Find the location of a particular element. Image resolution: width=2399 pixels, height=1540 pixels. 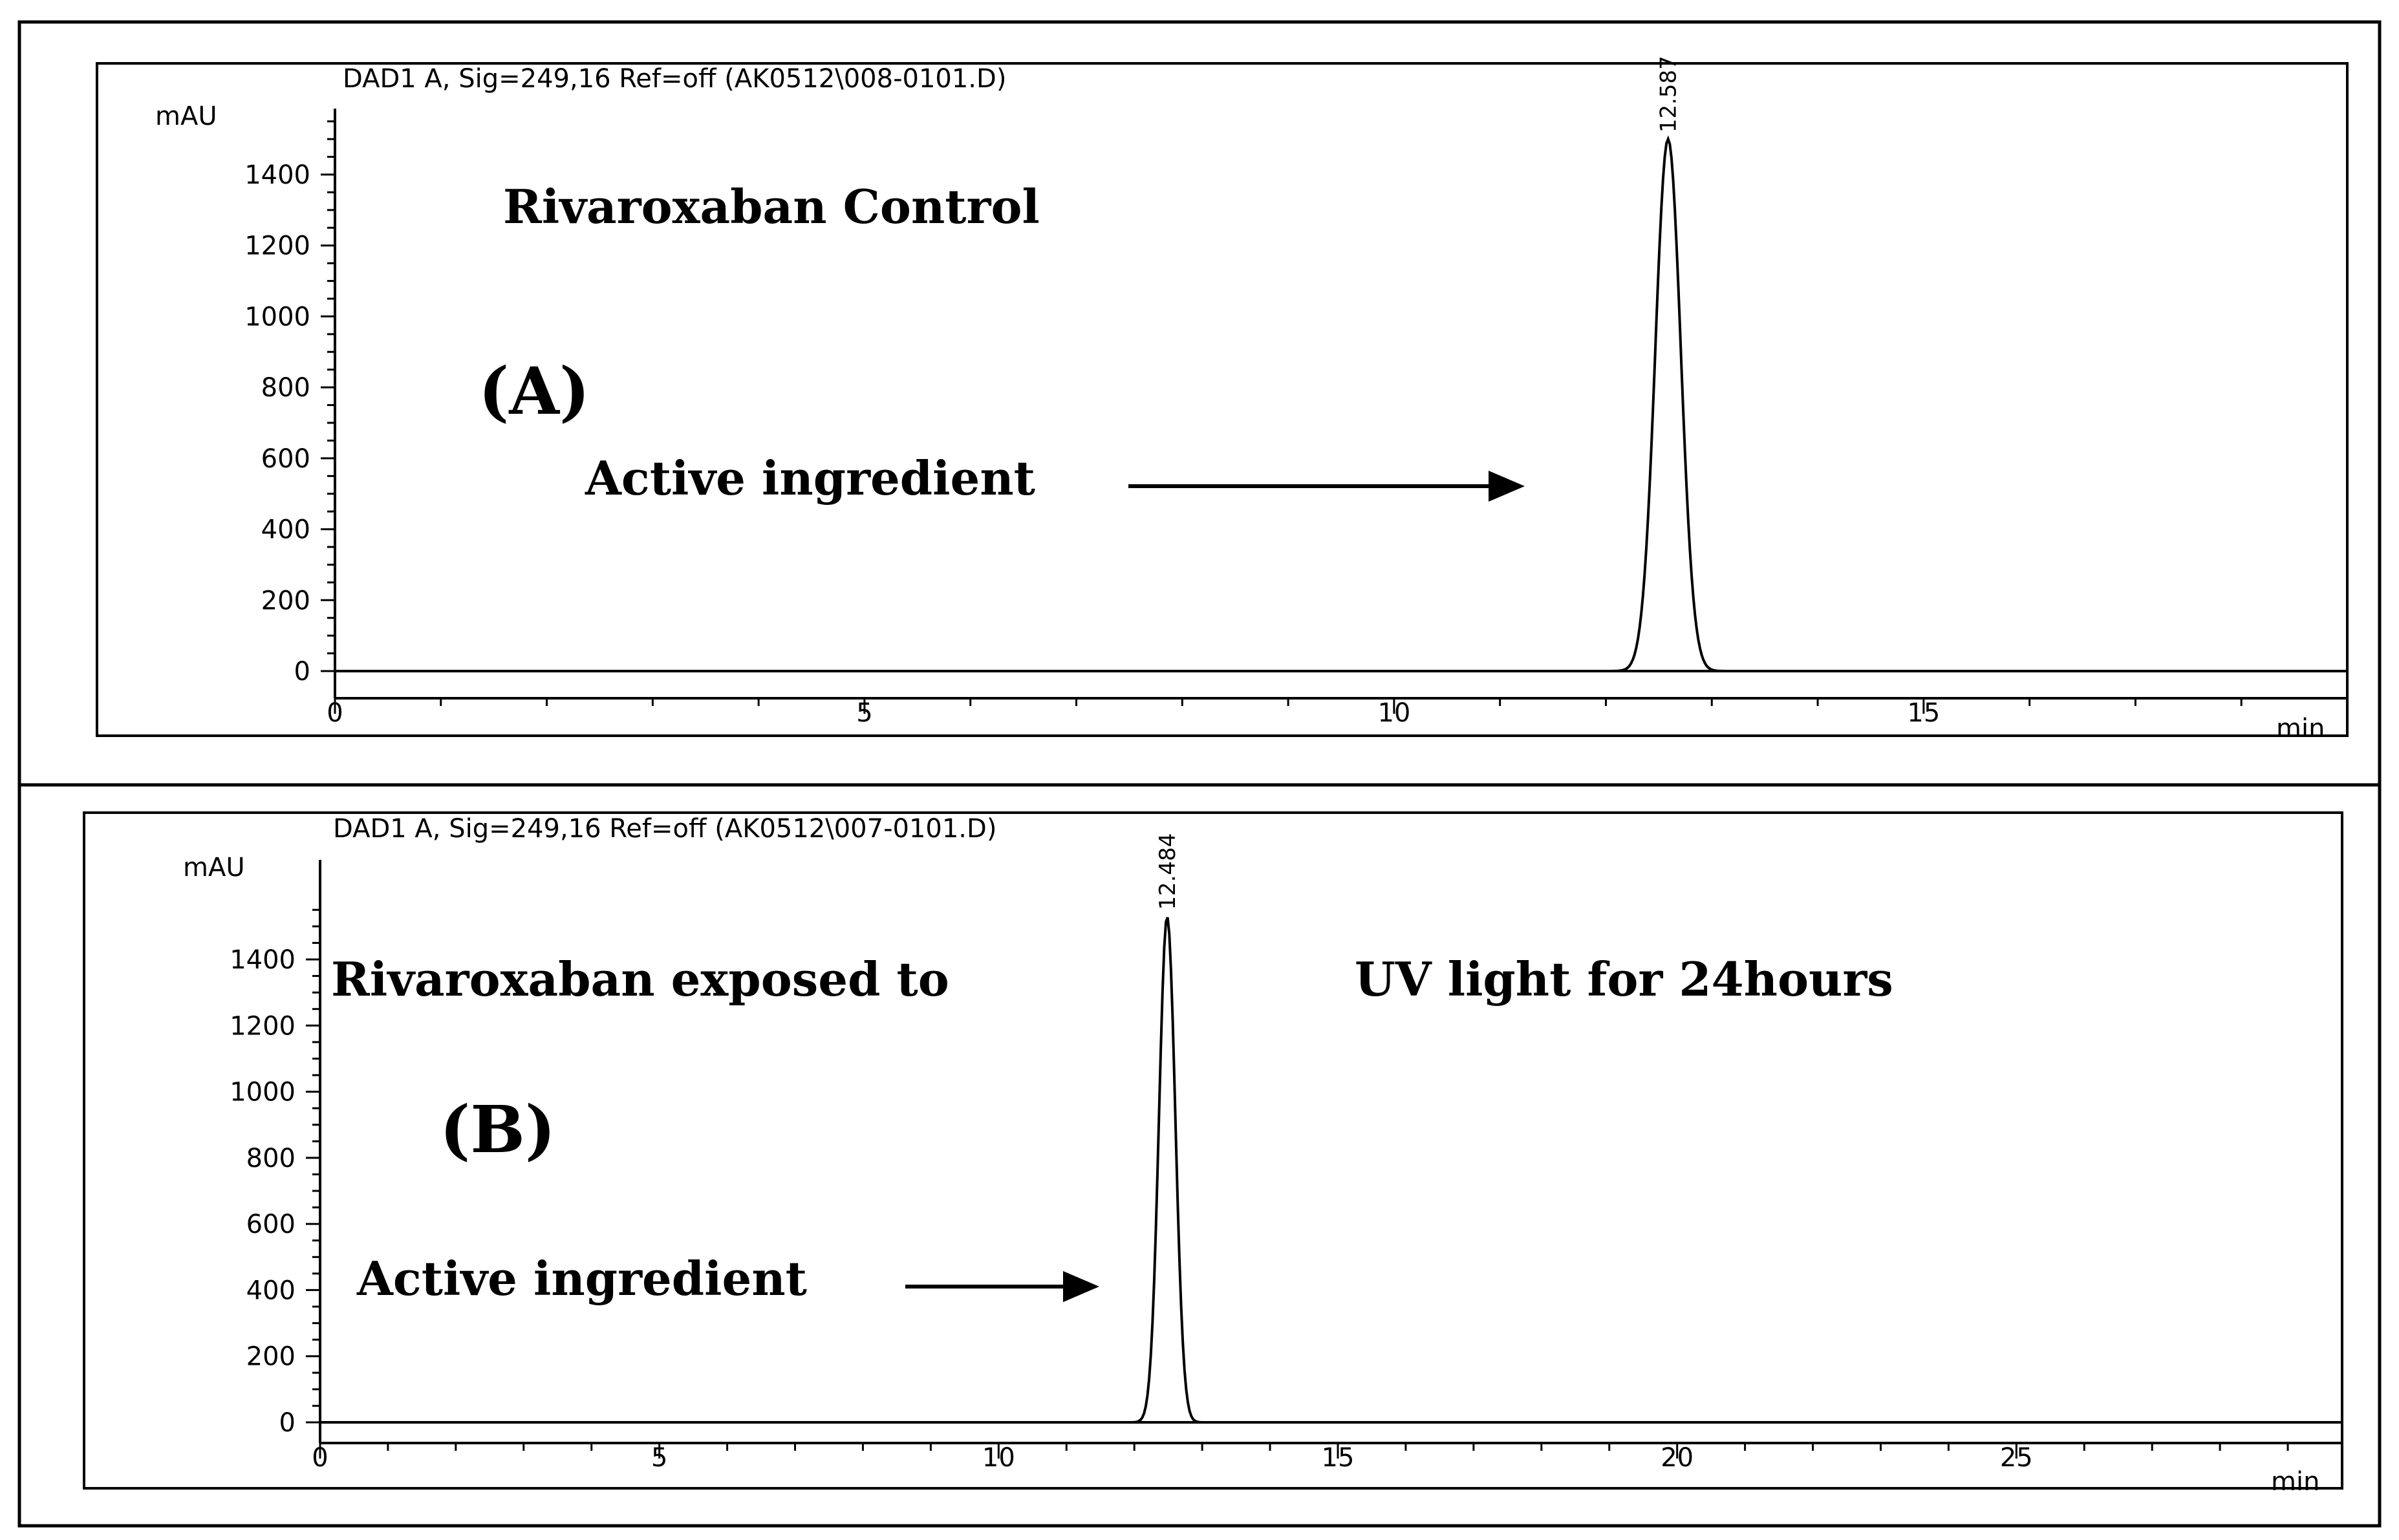

panel-a-y-tick-label: 1000 is located at coordinates (277, 317).